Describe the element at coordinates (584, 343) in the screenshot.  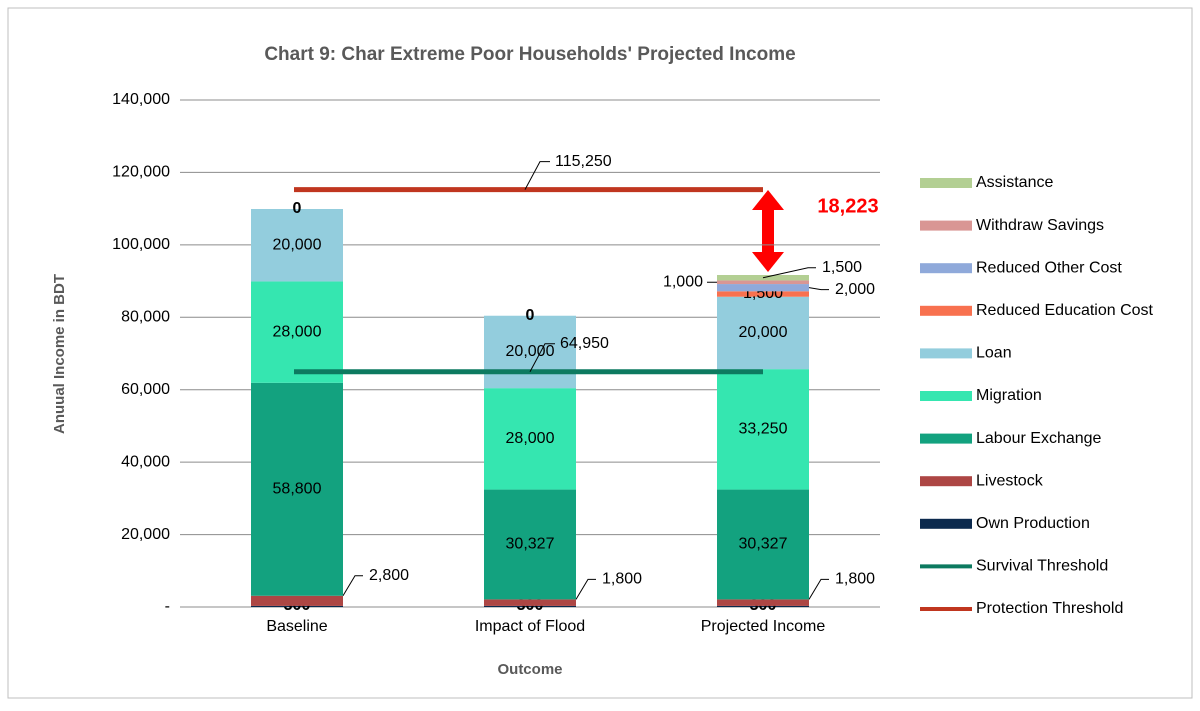
I see `data-label: 64,950` at that location.